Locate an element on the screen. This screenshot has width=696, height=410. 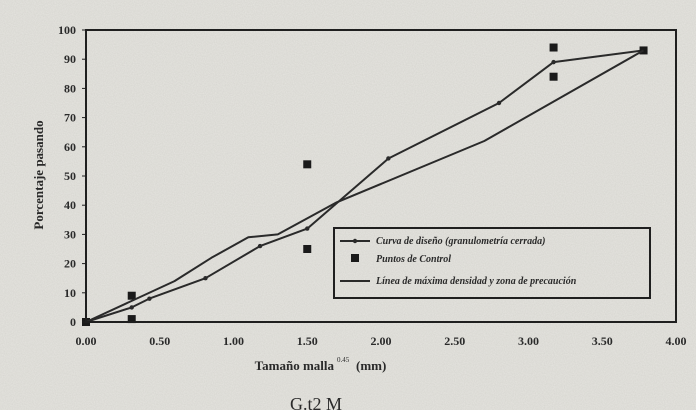
y-tick-label-0: 0 is located at coordinates (73, 322).